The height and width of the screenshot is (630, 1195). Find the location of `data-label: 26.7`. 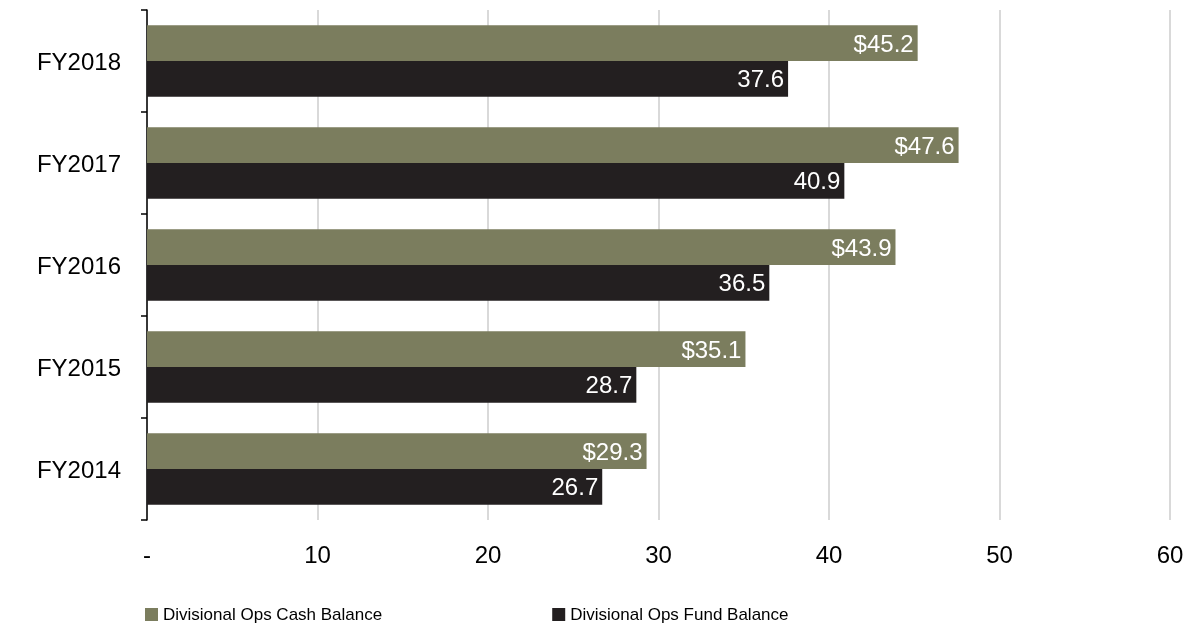

data-label: 26.7 is located at coordinates (575, 487).